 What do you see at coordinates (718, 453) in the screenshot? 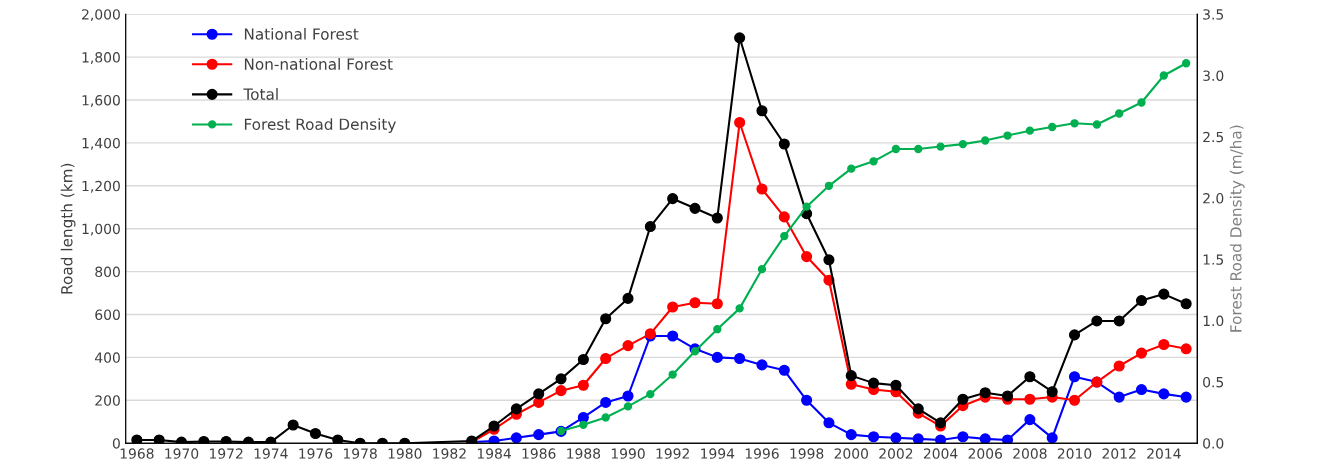
I see `x-tick-label: 1994` at bounding box center [718, 453].